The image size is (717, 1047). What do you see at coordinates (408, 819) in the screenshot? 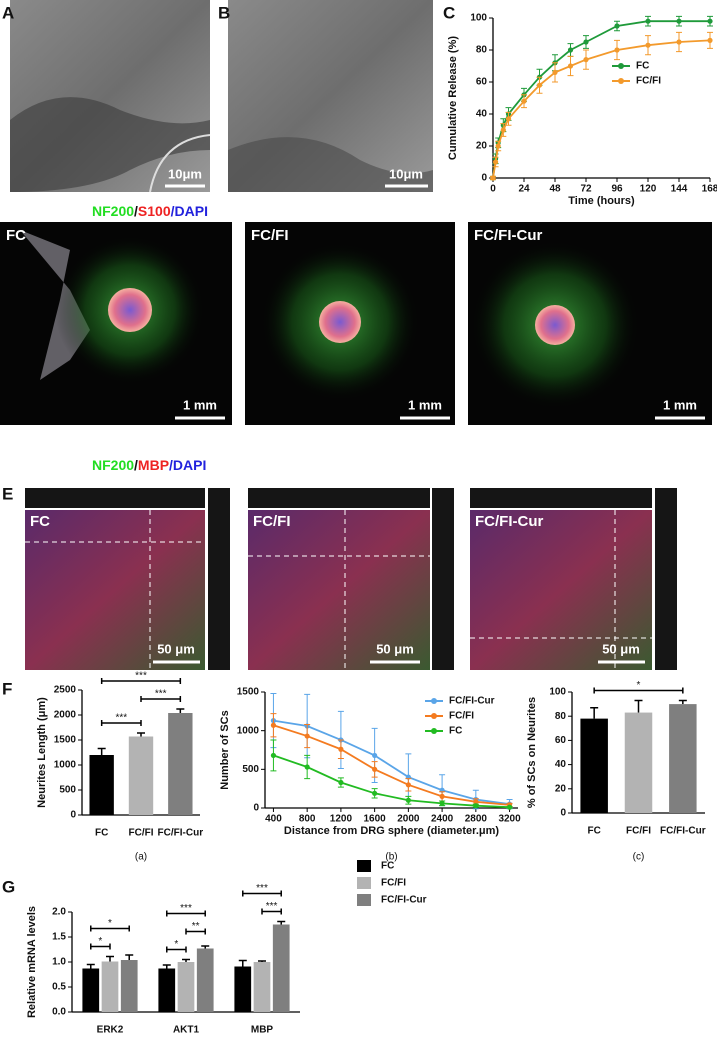
I see `x-tick-label: 2000` at bounding box center [408, 819].